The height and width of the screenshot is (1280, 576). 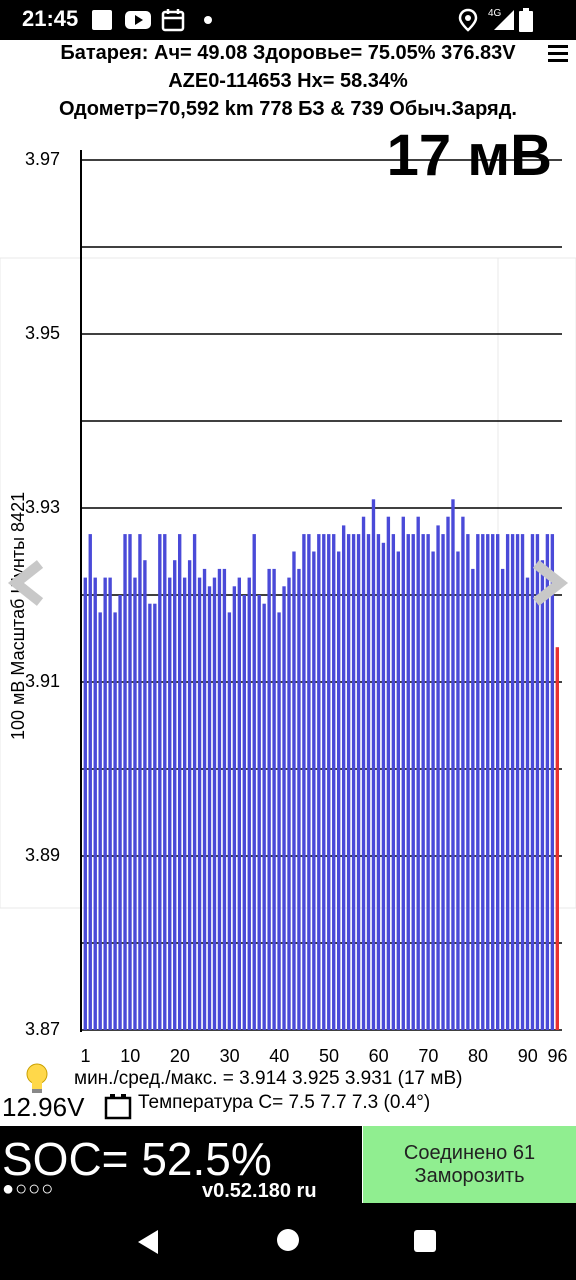 What do you see at coordinates (173, 20) in the screenshot?
I see `calendar-icon` at bounding box center [173, 20].